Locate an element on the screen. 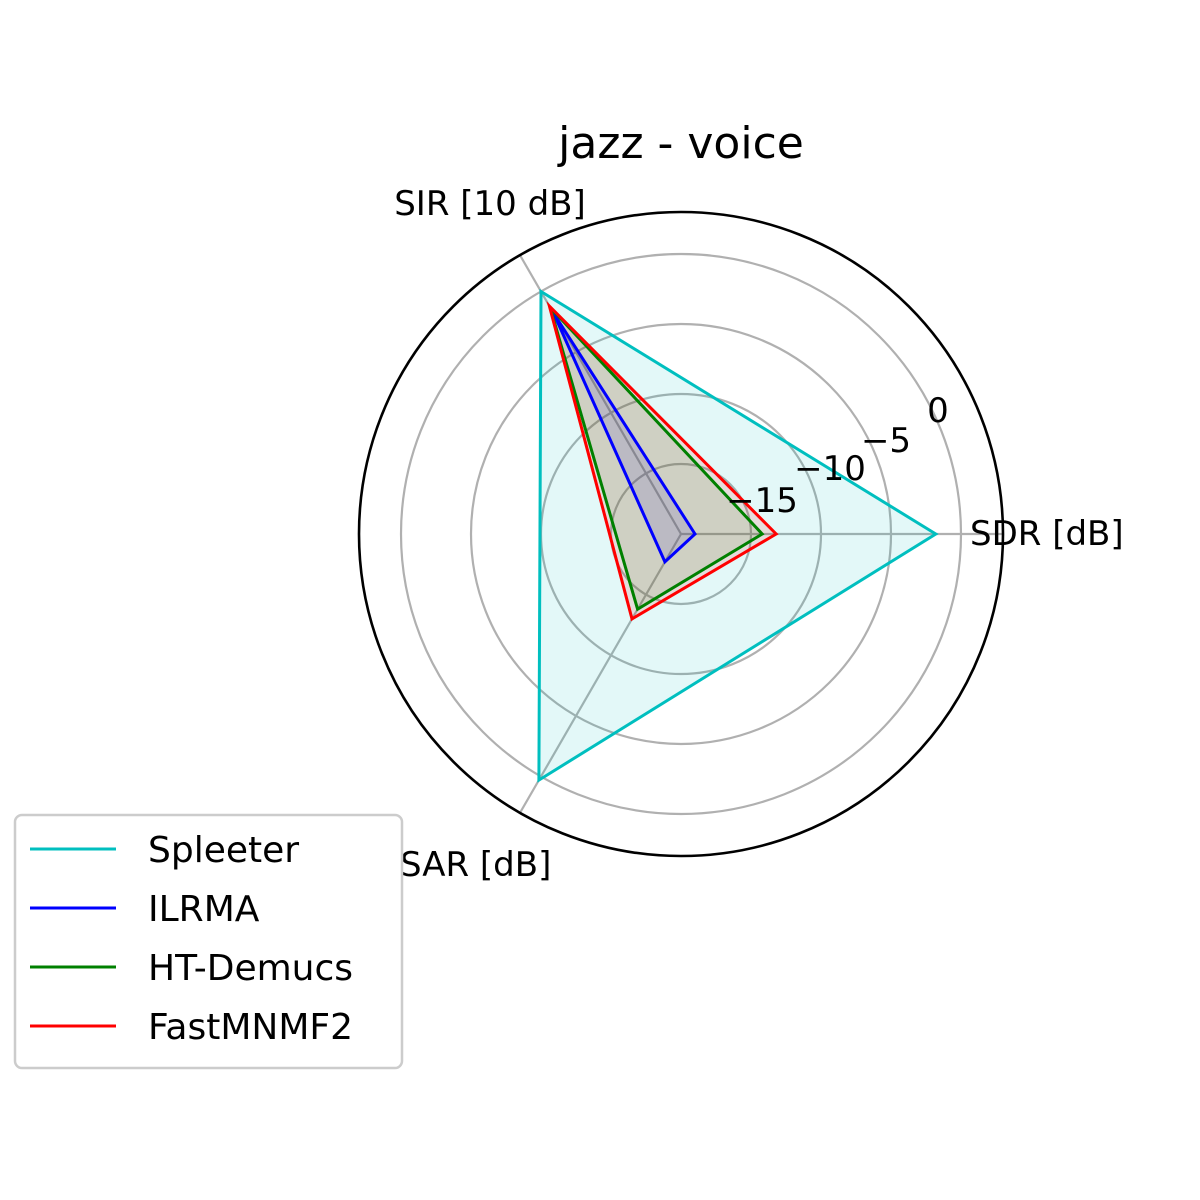 The height and width of the screenshot is (1200, 1200). chart-title: jazz - voice is located at coordinates (680, 143).